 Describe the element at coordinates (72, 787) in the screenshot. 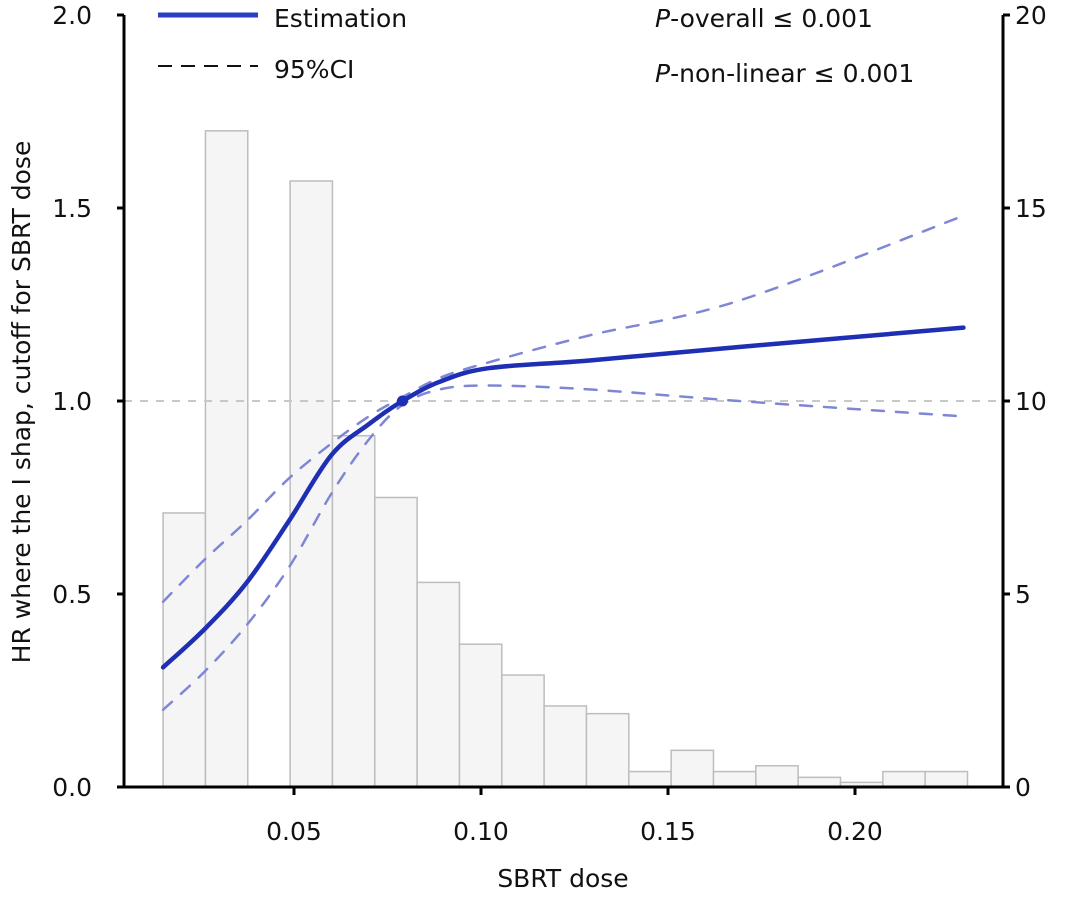

I see `y-tick-label: 0.0` at that location.